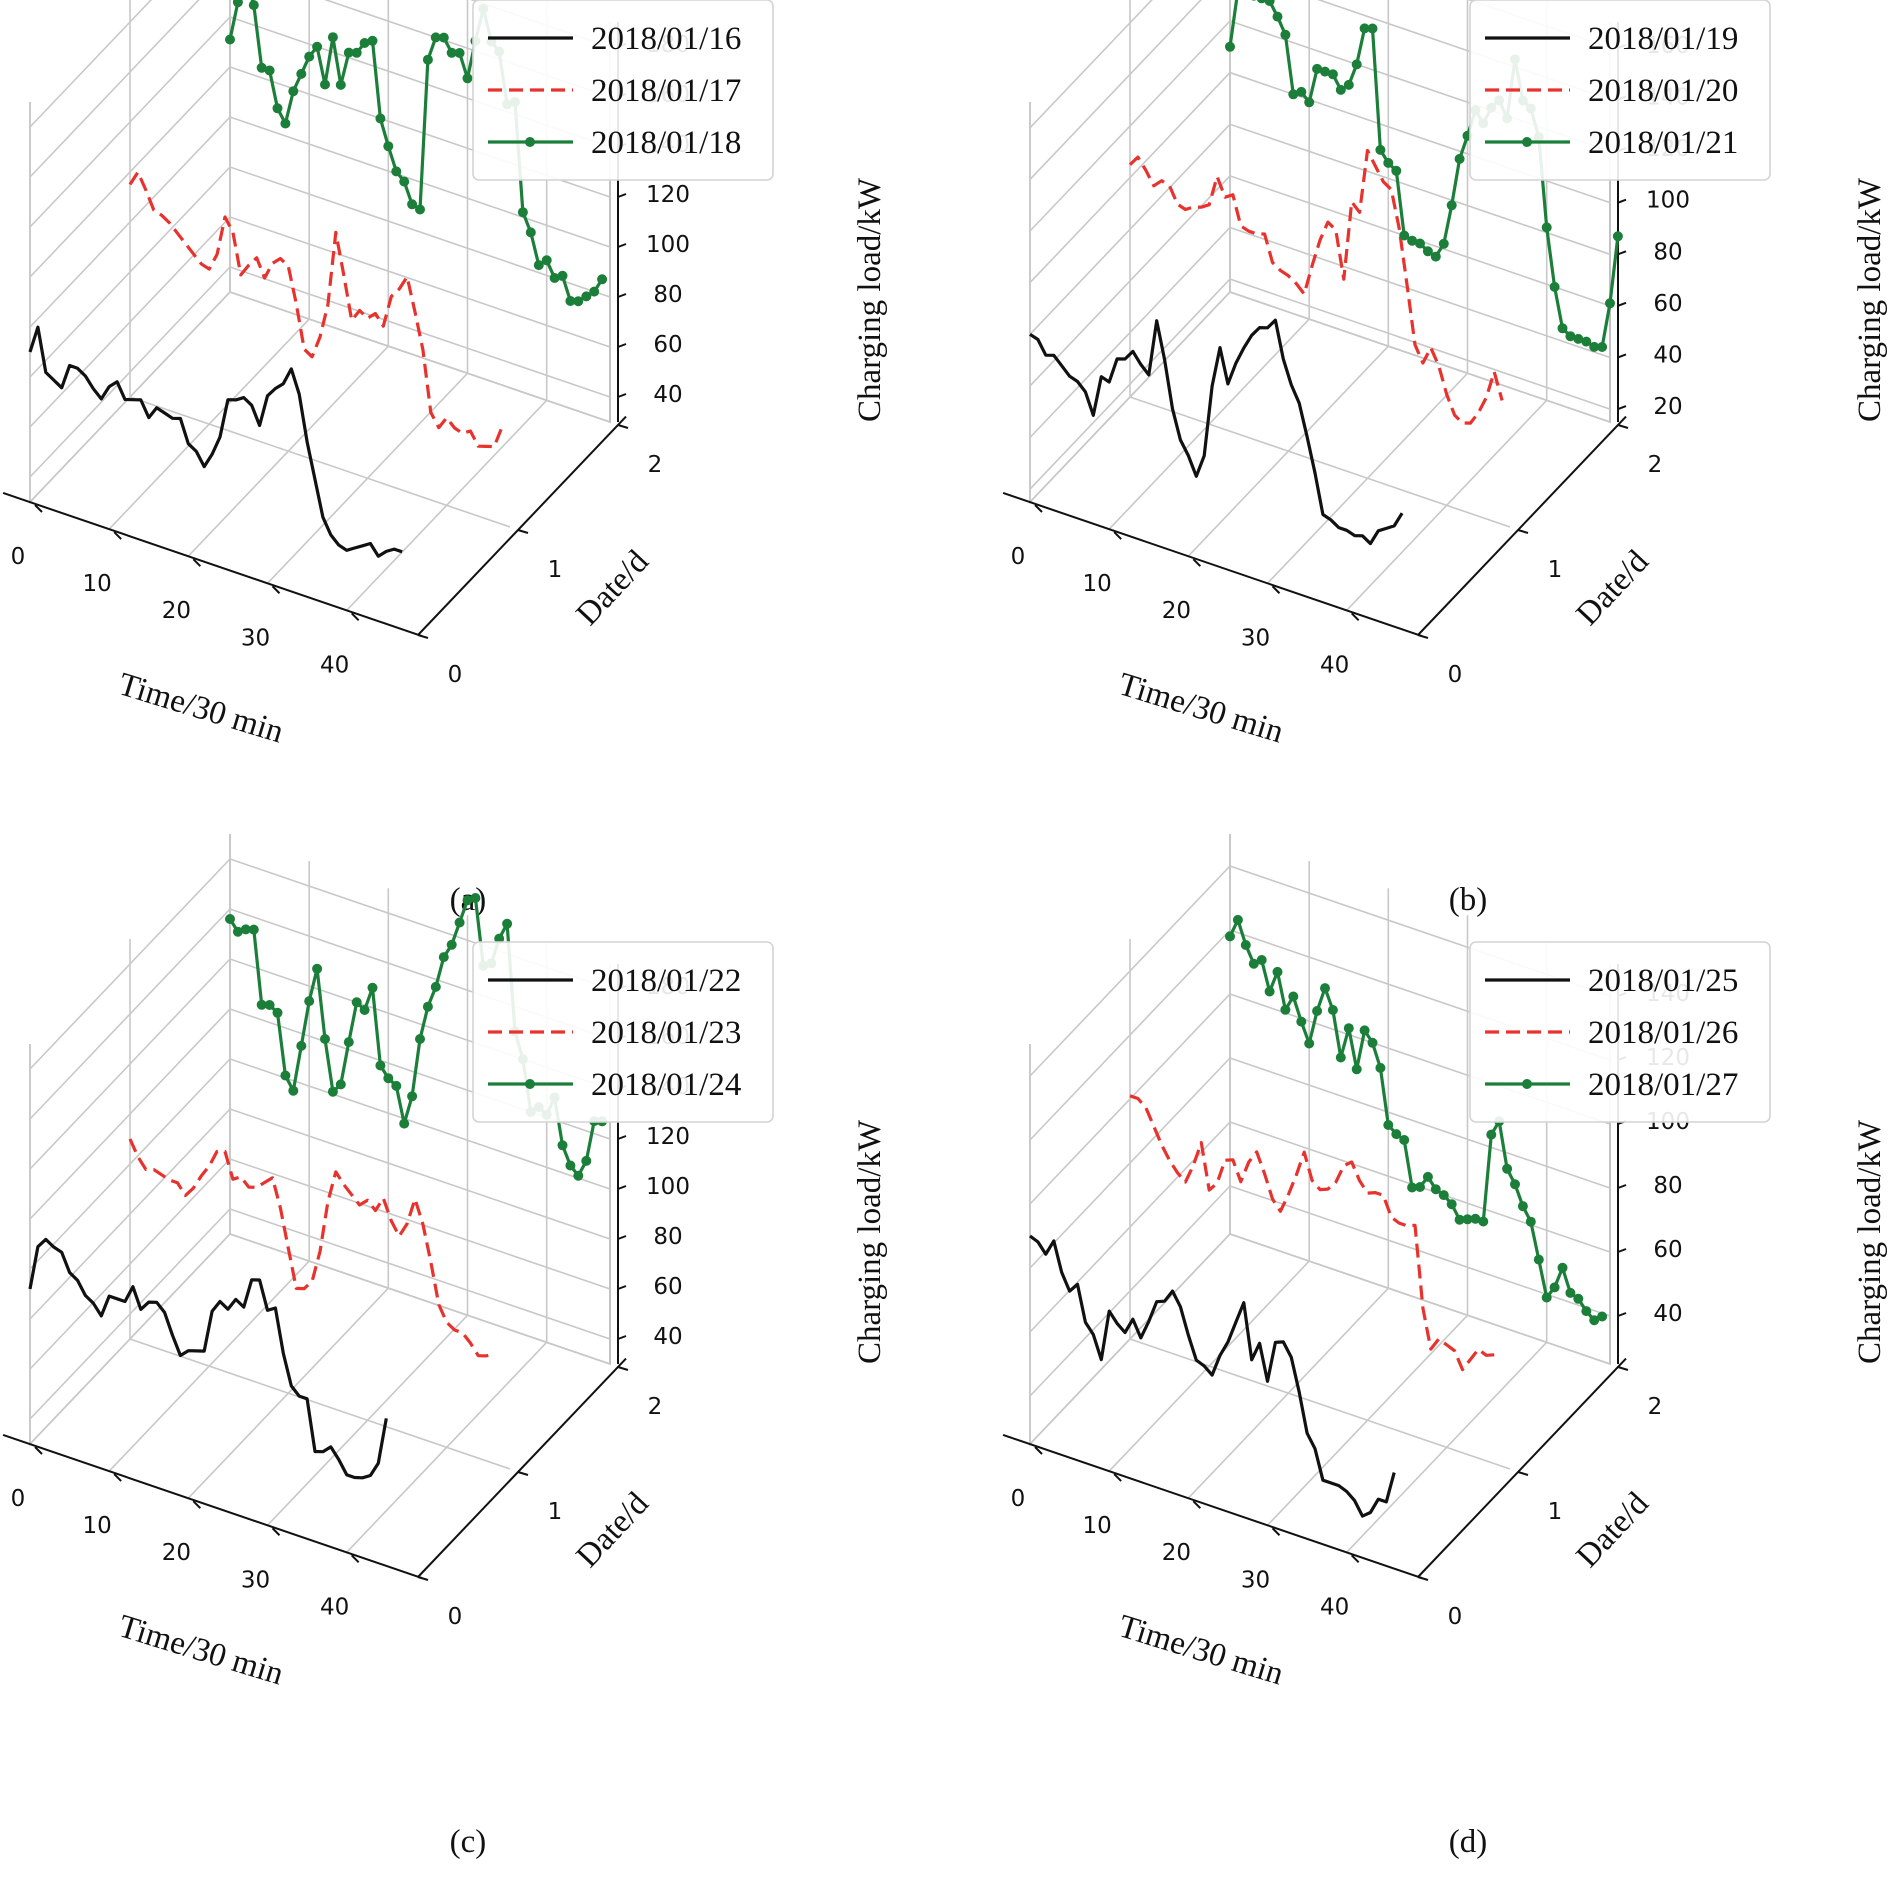 This screenshot has height=1877, width=1900. Describe the element at coordinates (622, 1137) in the screenshot. I see `panel-c-z-tick-mark` at that location.